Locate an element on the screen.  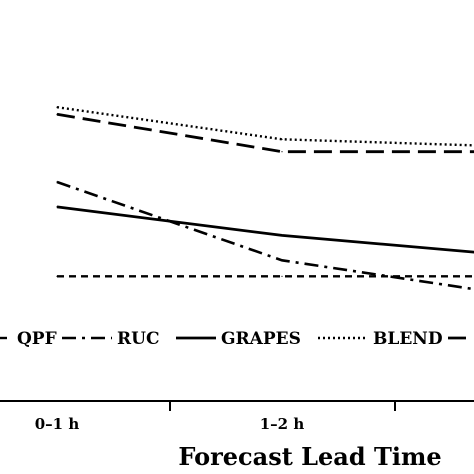
legend: QPF RUC GRAPES BLEND is located at coordinates (237, 339).